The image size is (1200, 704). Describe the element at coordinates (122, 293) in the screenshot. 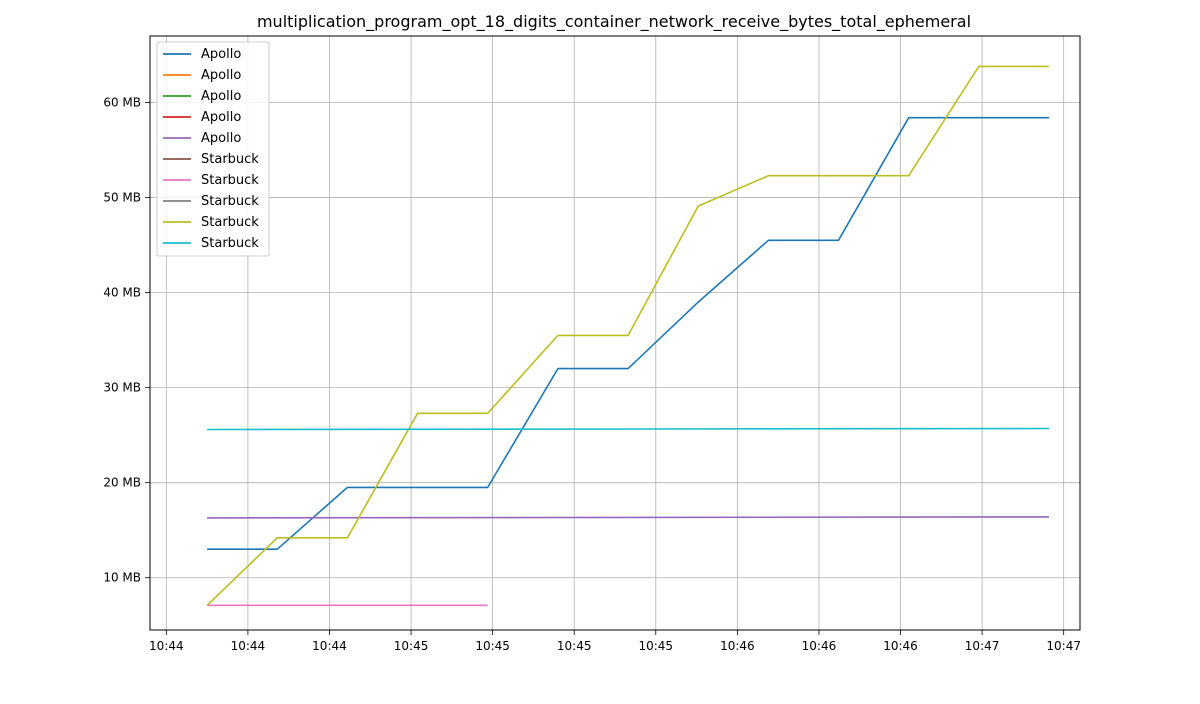

I see `y-tick-label: 40 MB` at that location.